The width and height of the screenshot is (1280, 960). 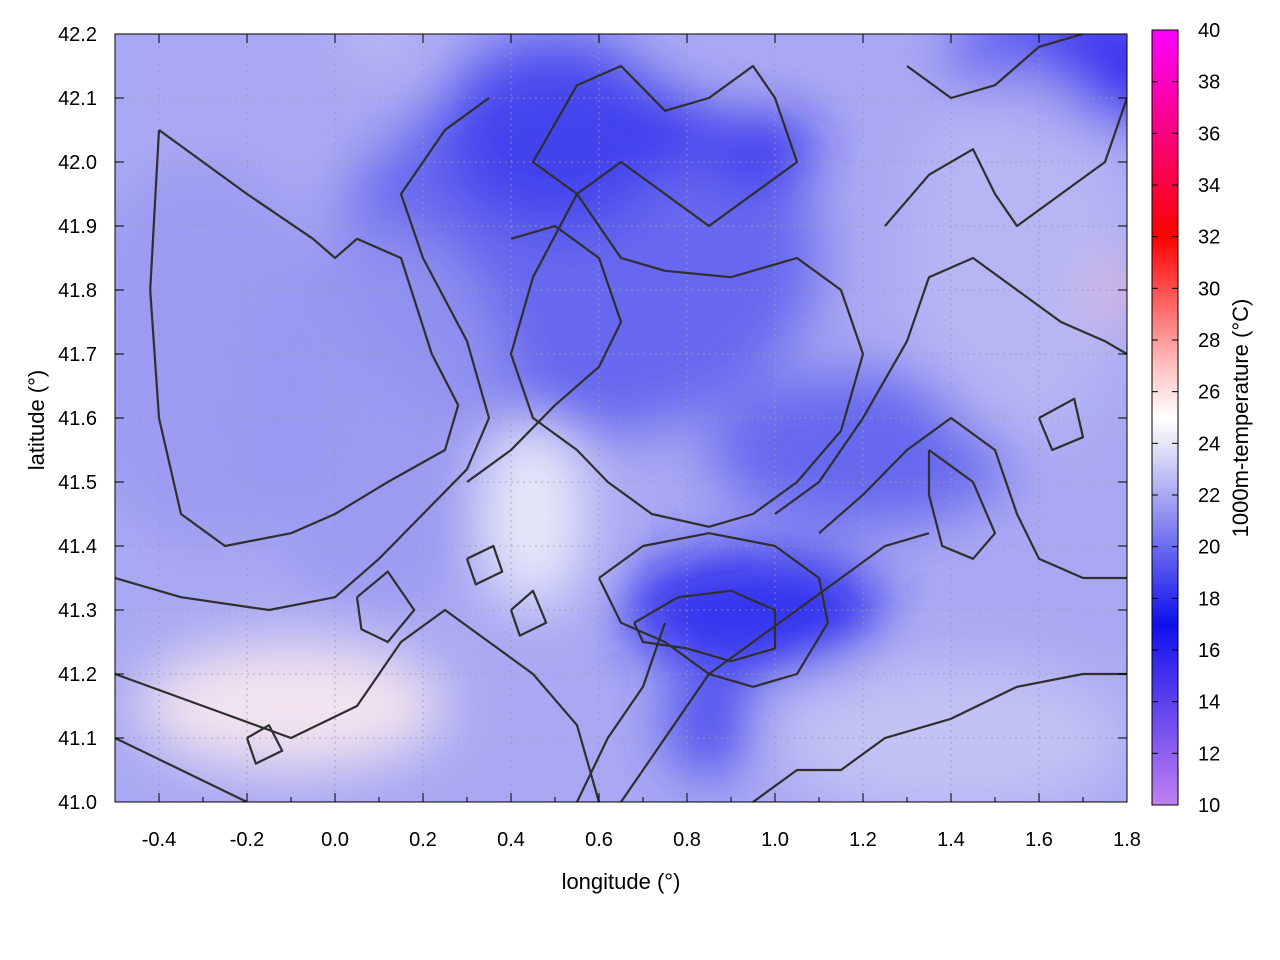 What do you see at coordinates (1240, 418) in the screenshot?
I see `colorbar-label: 1000m-temperature (°C)` at bounding box center [1240, 418].